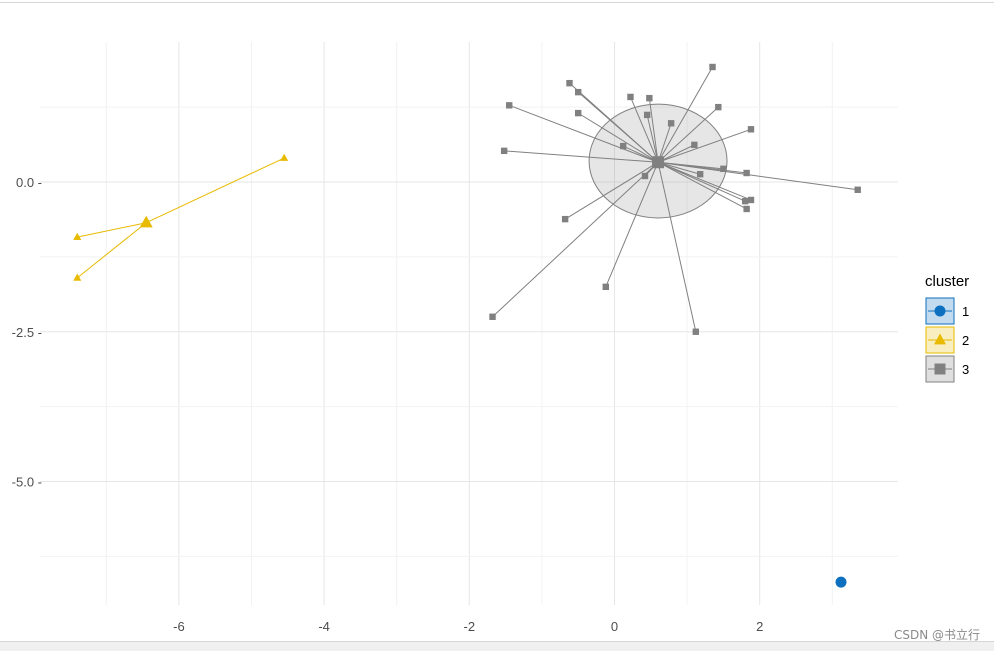 The image size is (994, 651). Describe the element at coordinates (27, 332) in the screenshot. I see `y-tick-label: -2.5 -` at that location.